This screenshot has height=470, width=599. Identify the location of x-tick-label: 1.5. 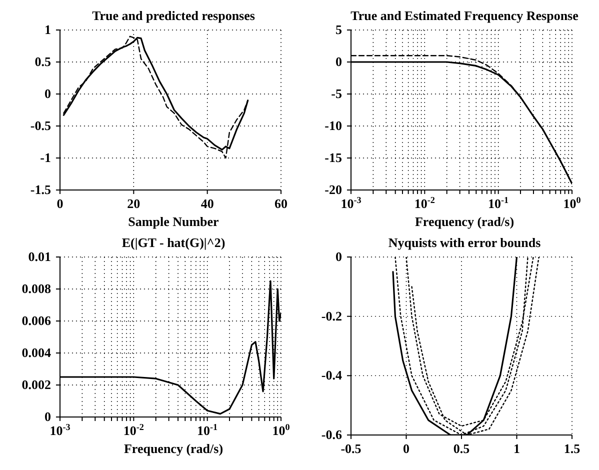
(572, 448).